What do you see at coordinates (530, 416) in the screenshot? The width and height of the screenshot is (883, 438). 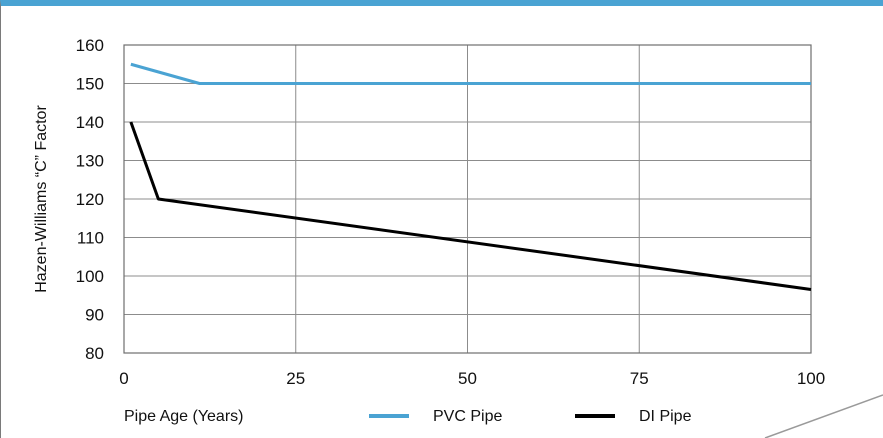 I see `legend: PVC Pipe DI Pipe` at bounding box center [530, 416].